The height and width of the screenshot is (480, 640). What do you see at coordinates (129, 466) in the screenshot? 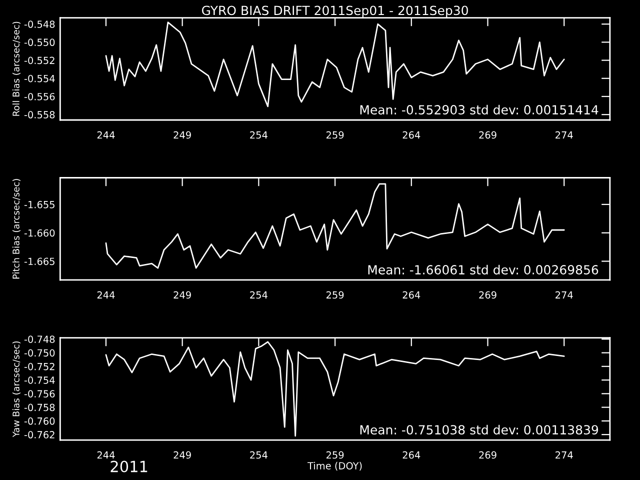
I see `text: 2011` at bounding box center [129, 466].